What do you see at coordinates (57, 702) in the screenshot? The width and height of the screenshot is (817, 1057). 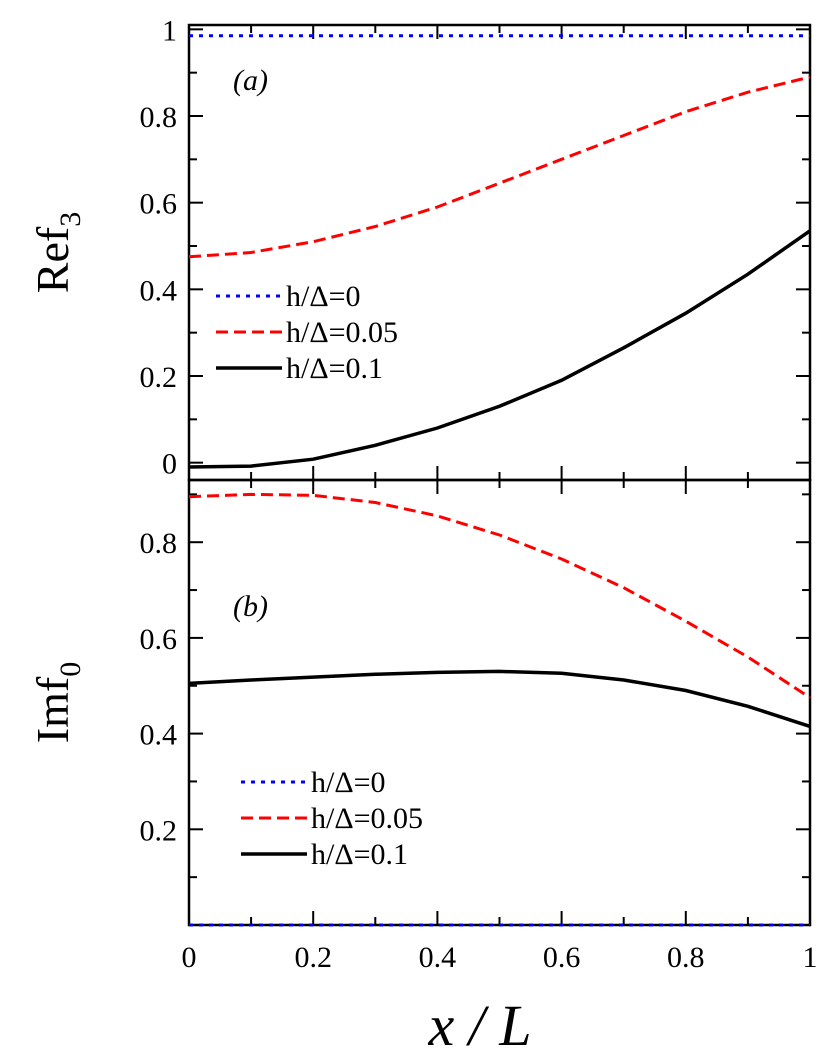 I see `y-axis-label: Imf0` at bounding box center [57, 702].